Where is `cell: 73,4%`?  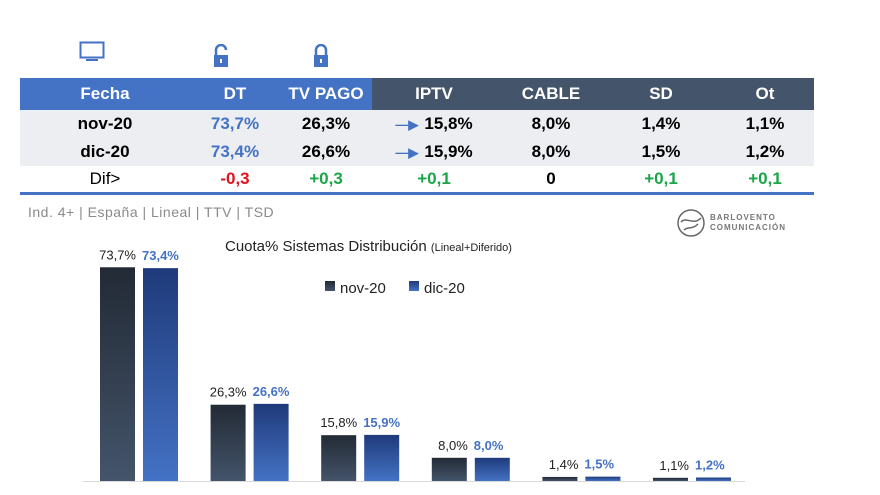
cell: 73,4% is located at coordinates (235, 152).